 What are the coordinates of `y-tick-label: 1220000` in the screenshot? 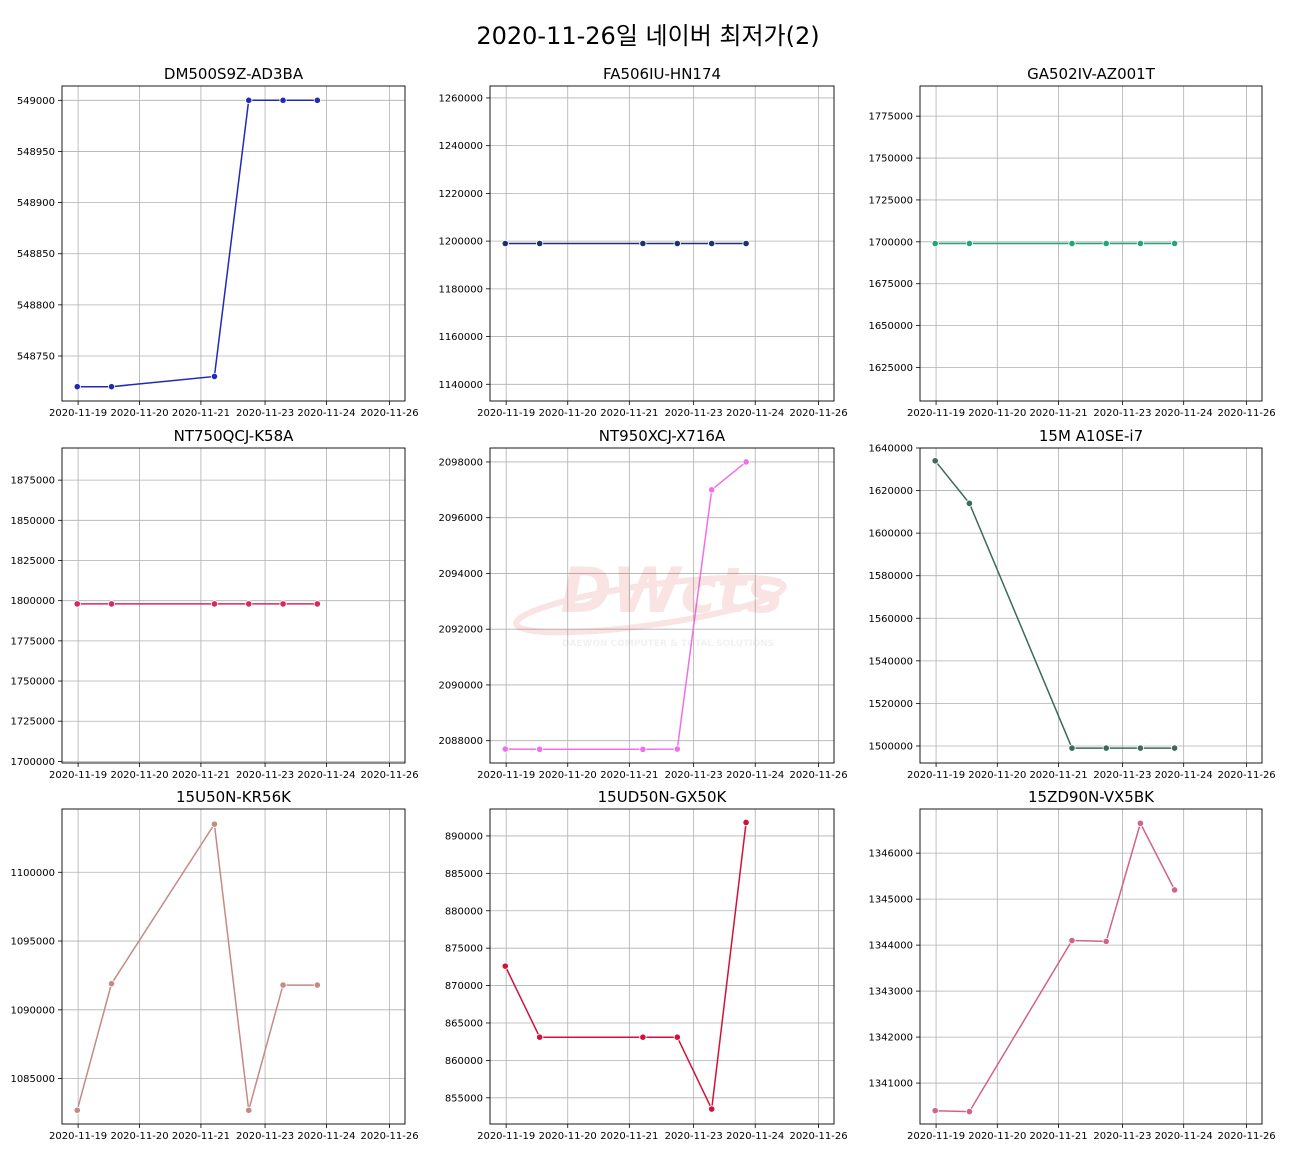 It's located at (460, 194).